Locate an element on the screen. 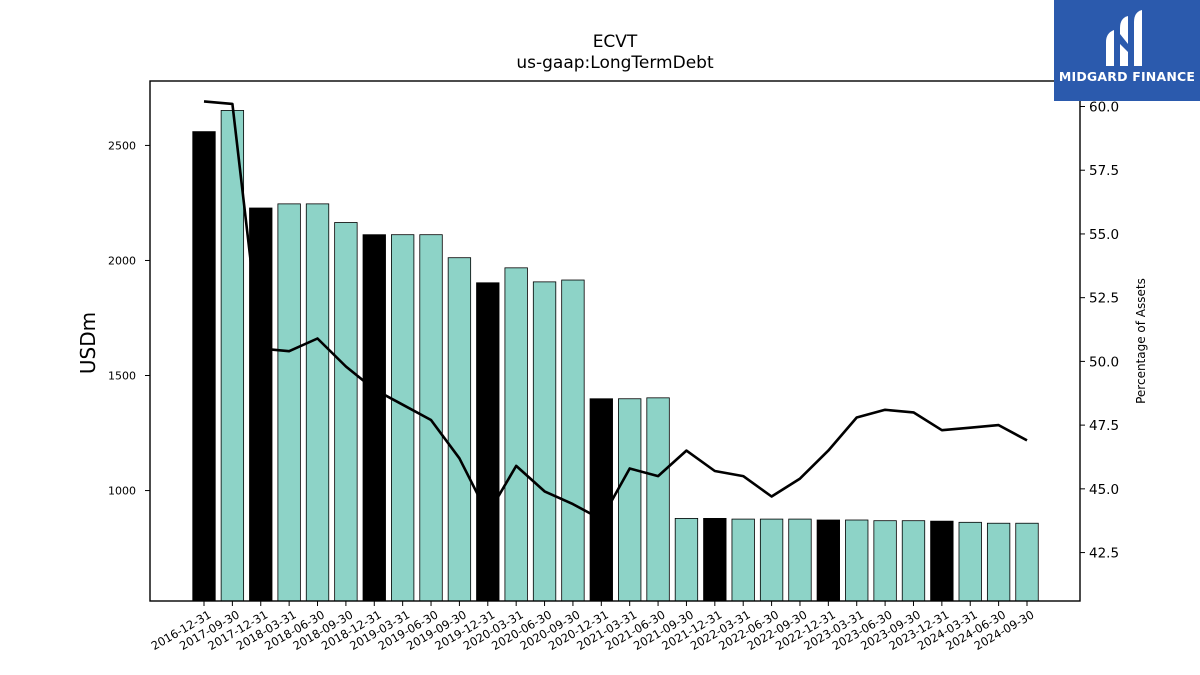 This screenshot has height=675, width=1200. y2-tick-label-55.0: 55.0 is located at coordinates (1104, 235).